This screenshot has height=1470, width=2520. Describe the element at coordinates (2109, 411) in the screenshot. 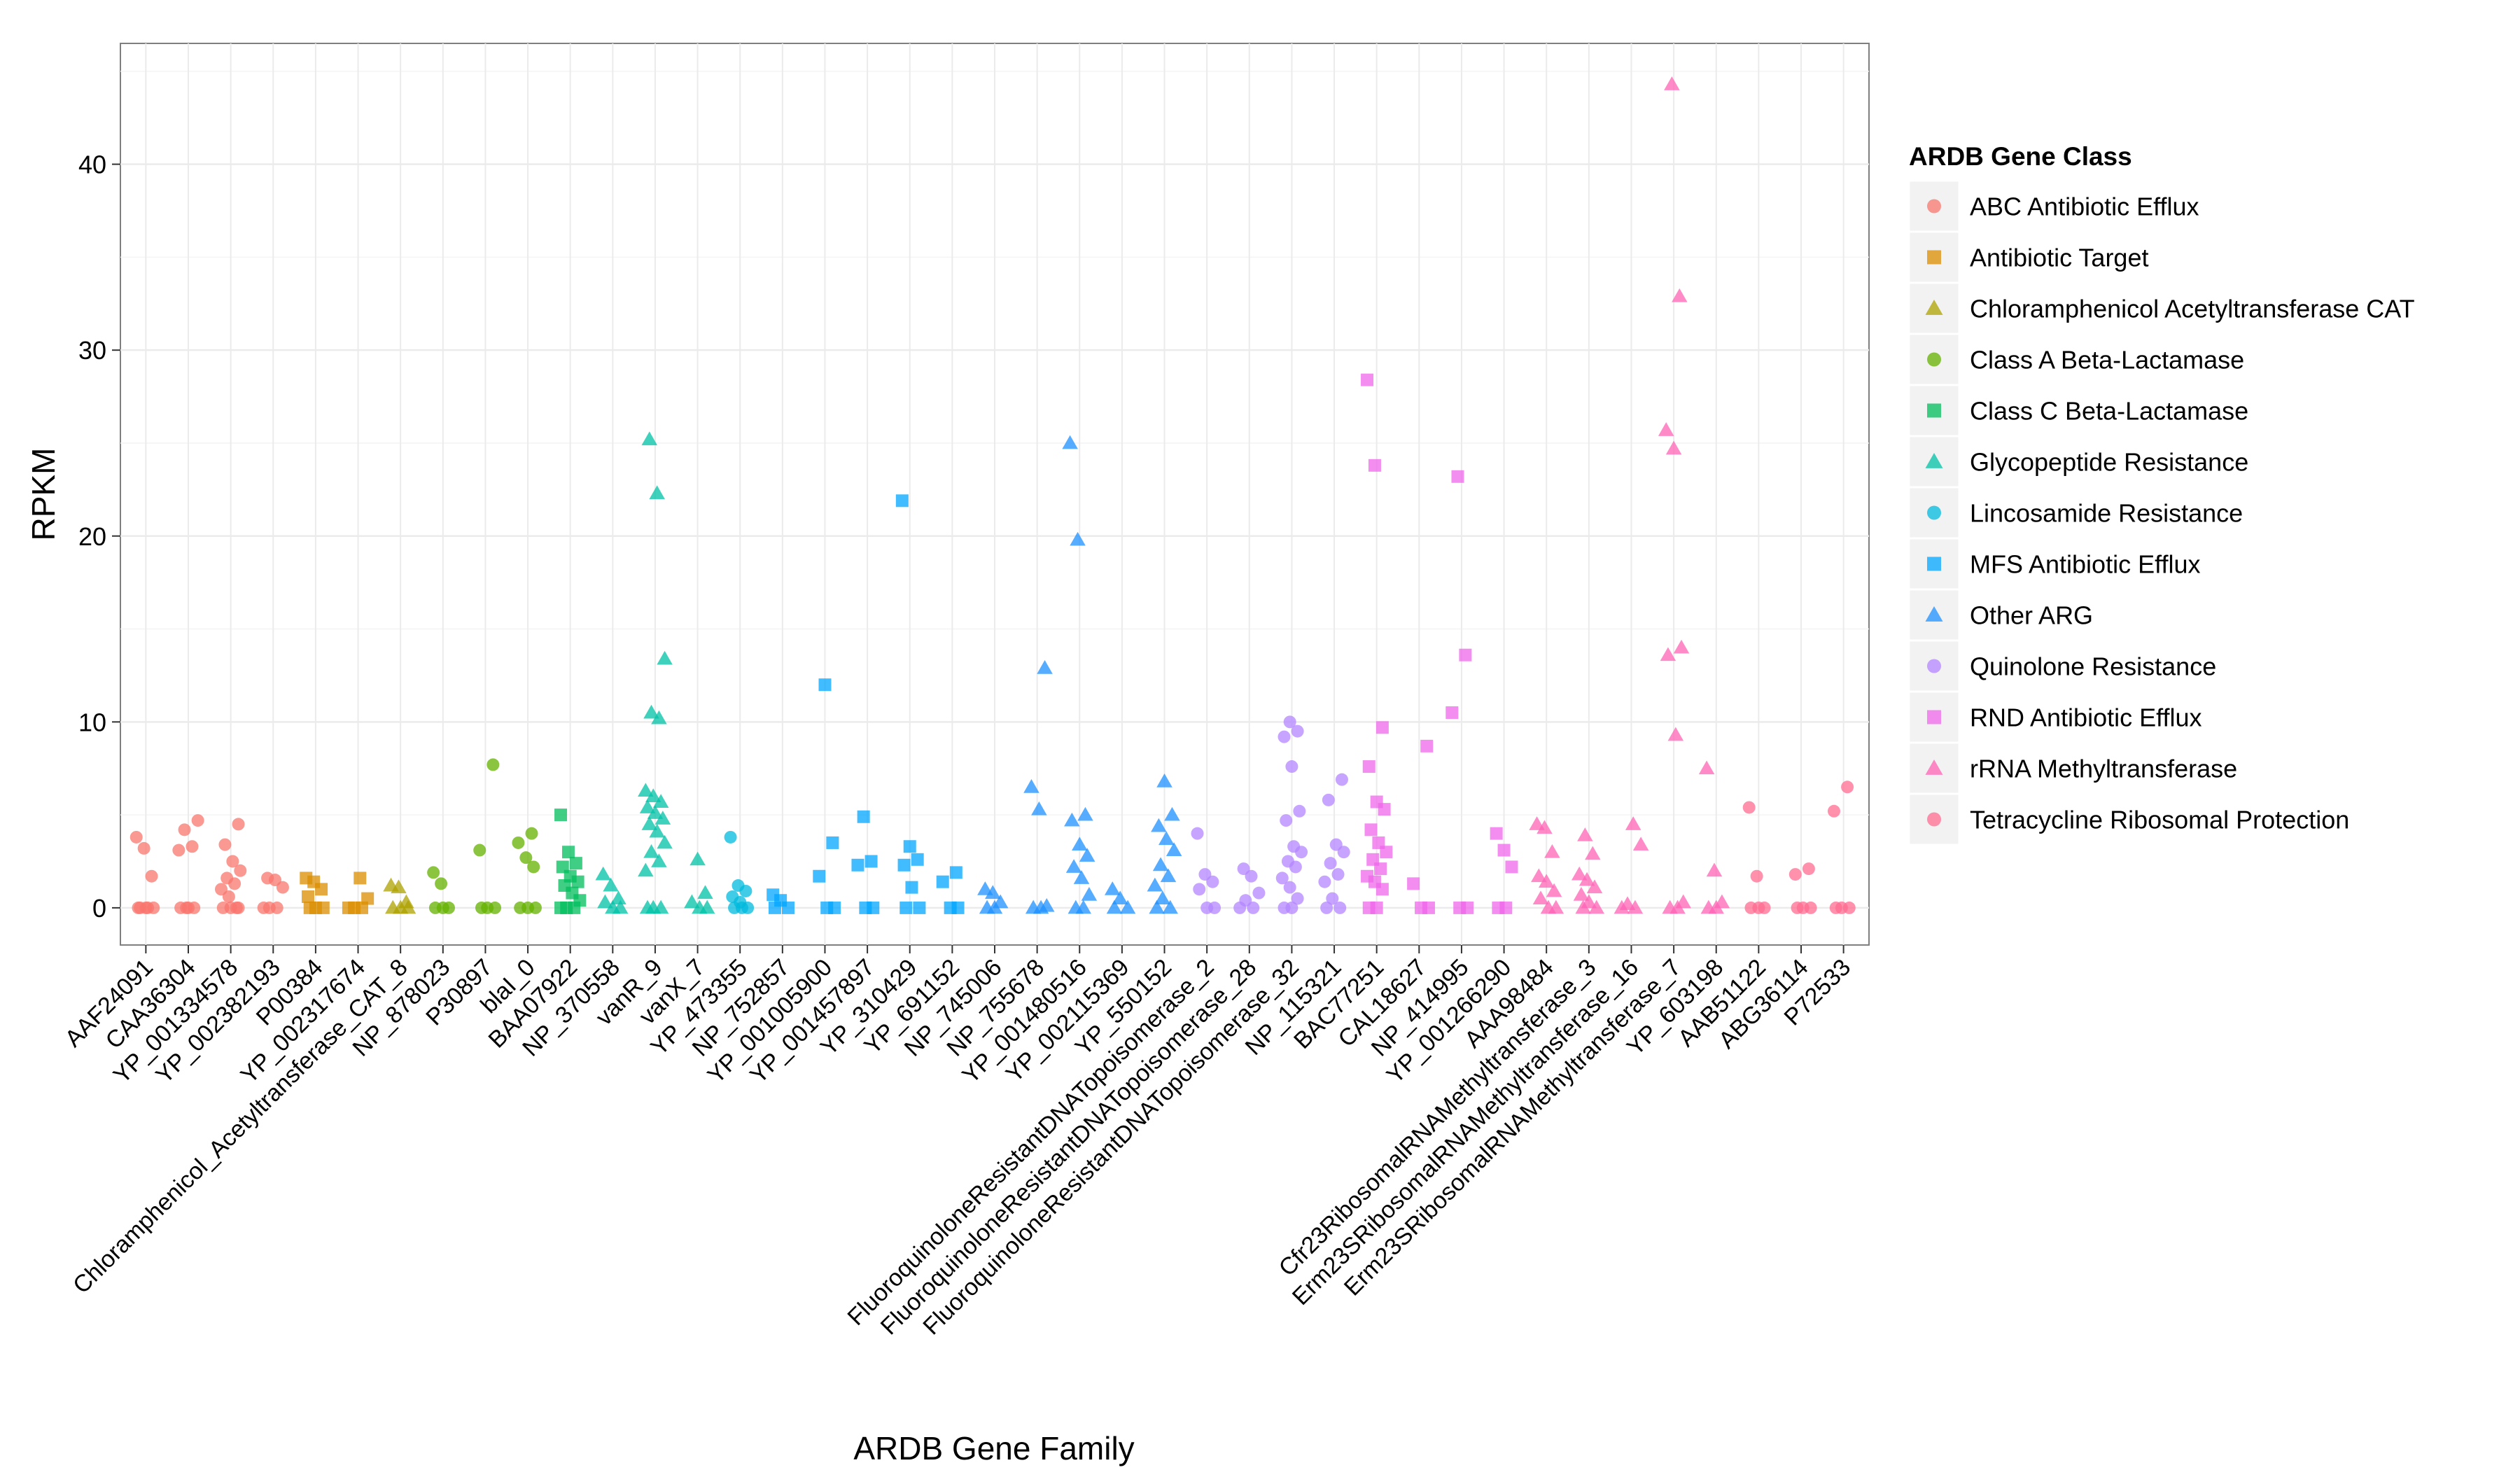

I see `legend-label: Class C Beta-Lactamase` at that location.